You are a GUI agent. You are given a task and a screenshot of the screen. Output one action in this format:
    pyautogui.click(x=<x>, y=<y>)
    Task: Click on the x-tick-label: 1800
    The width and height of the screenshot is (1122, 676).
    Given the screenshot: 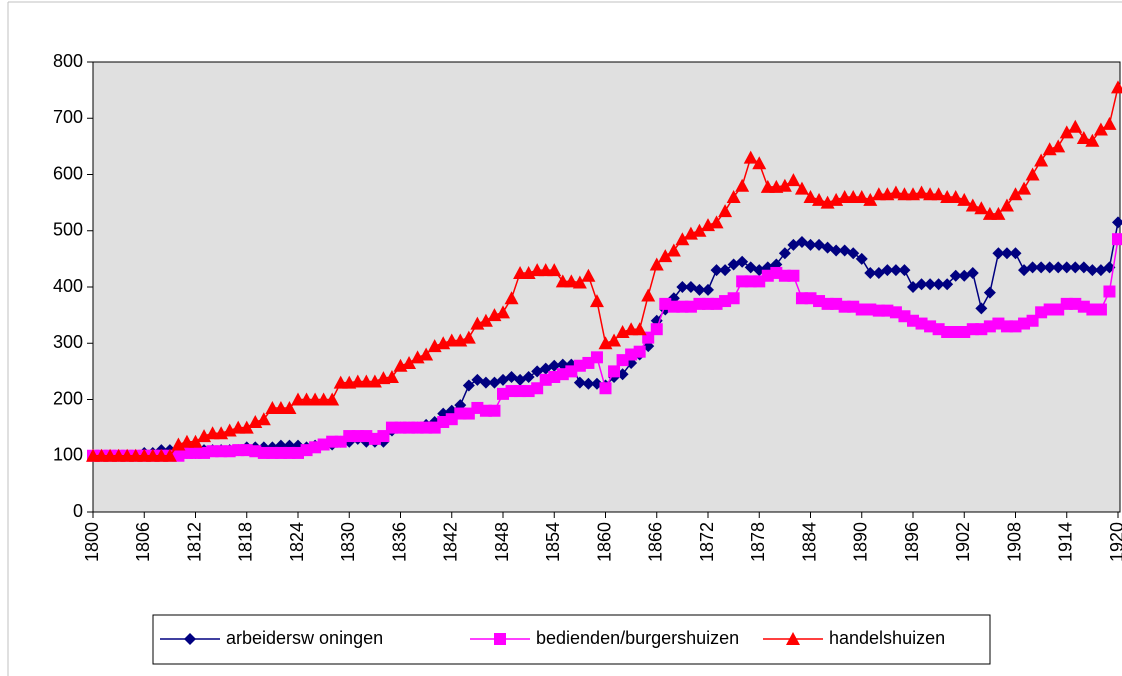 What is the action you would take?
    pyautogui.click(x=92, y=542)
    